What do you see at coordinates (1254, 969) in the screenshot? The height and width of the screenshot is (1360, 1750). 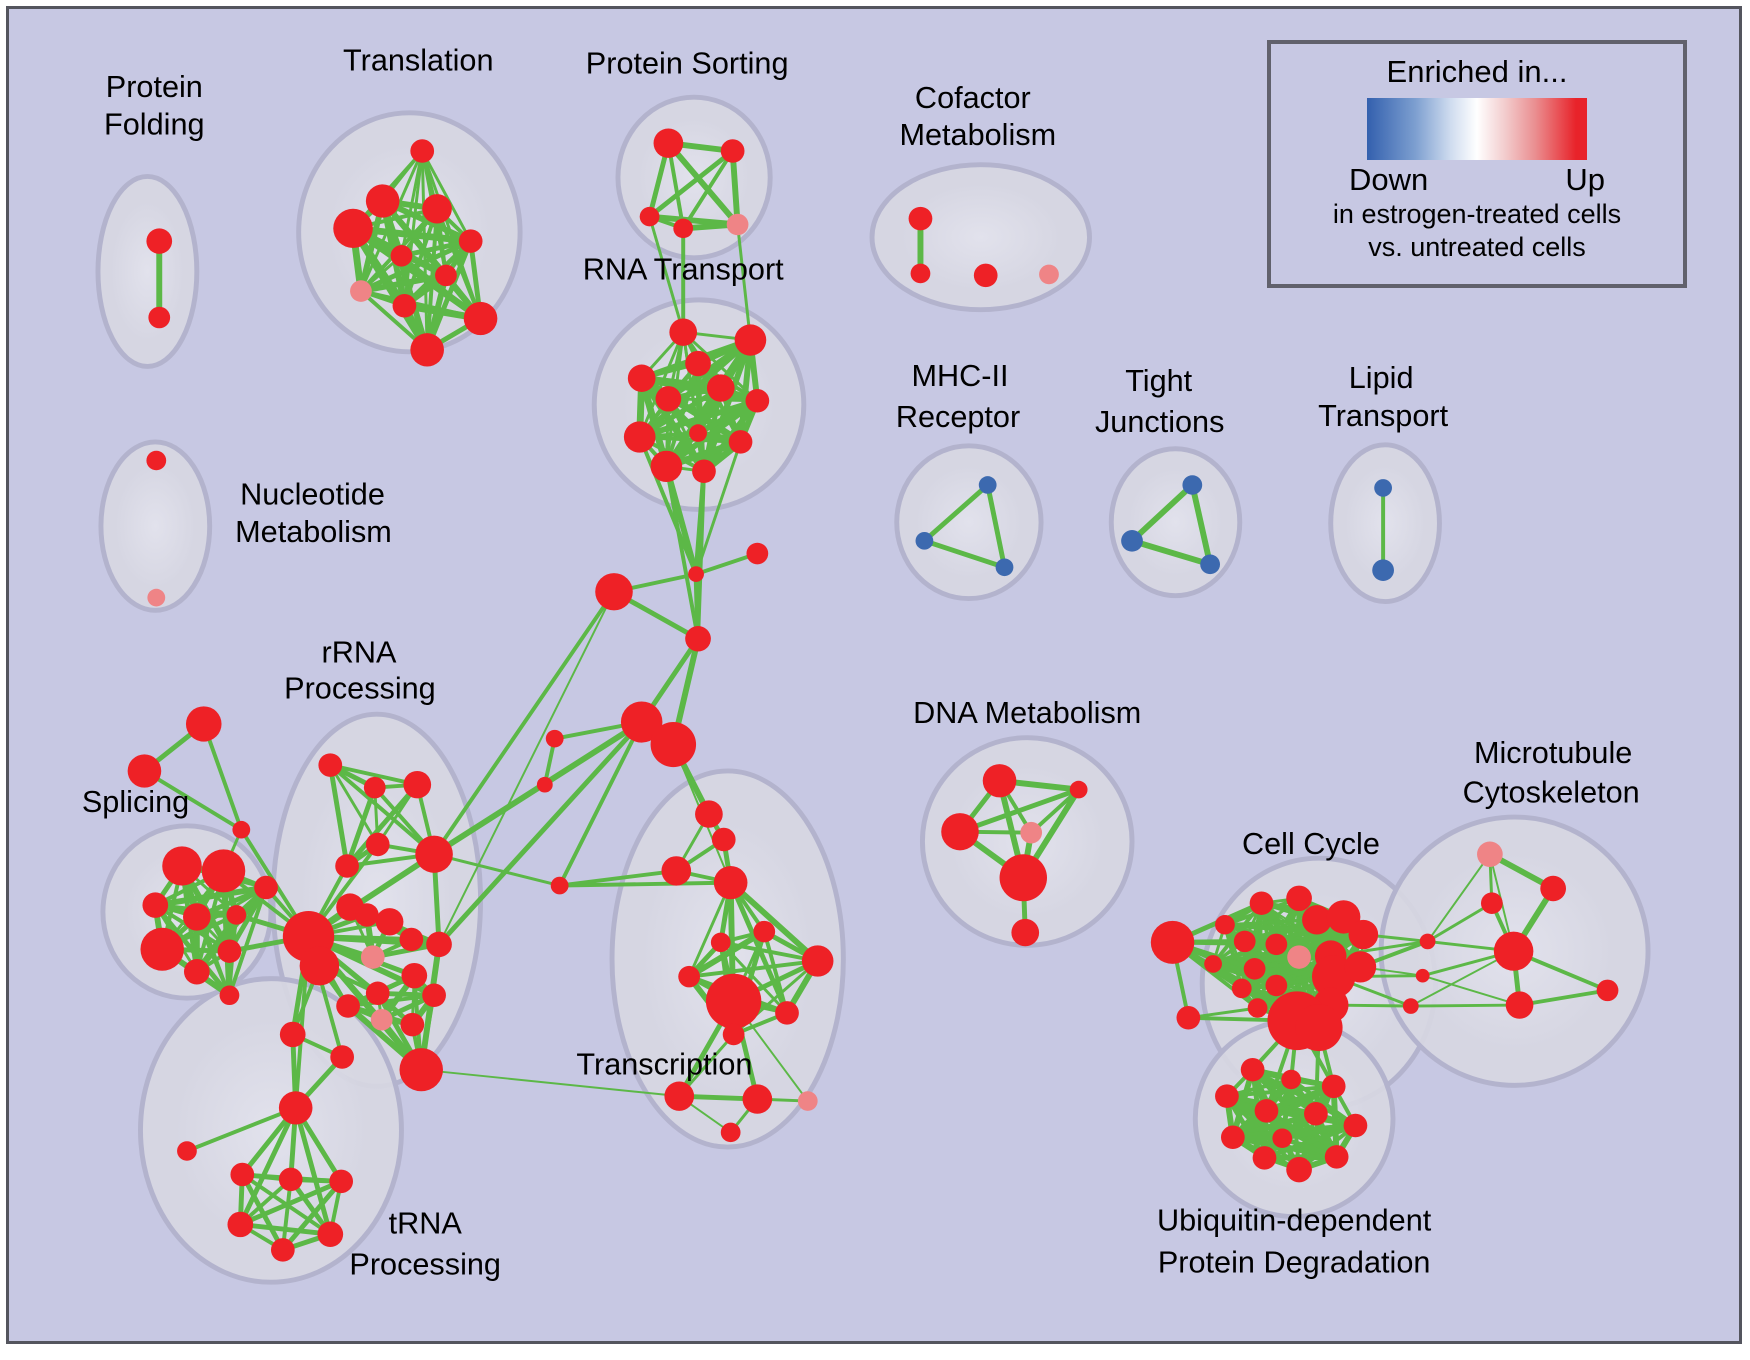 I see `node-cc11` at bounding box center [1254, 969].